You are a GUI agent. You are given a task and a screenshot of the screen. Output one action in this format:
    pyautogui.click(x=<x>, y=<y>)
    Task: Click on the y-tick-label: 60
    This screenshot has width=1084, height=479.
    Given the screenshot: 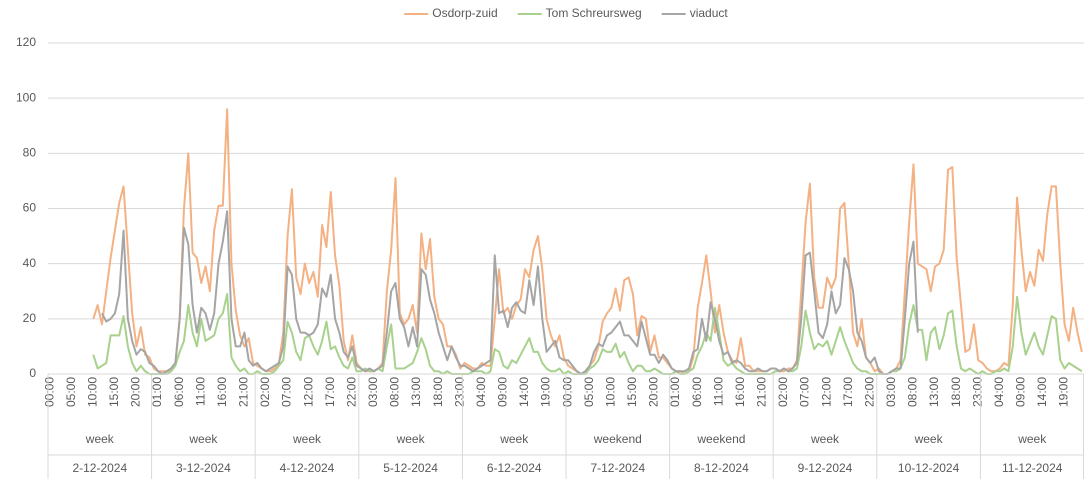 What is the action you would take?
    pyautogui.click(x=30, y=208)
    